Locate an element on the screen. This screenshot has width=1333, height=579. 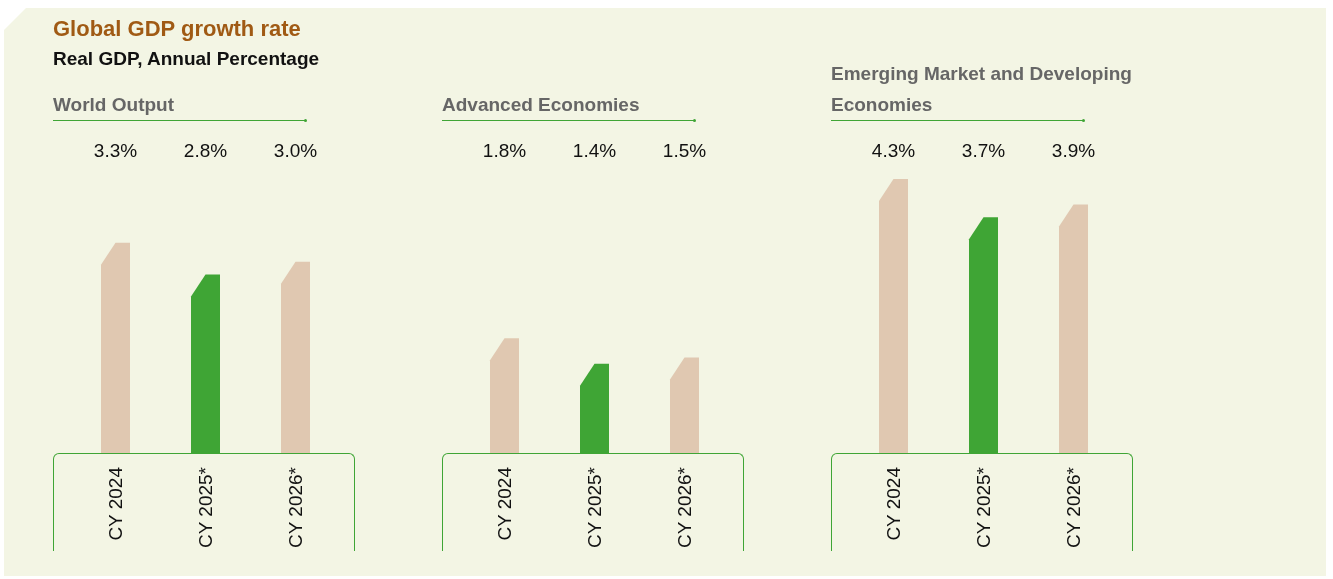
text: Real GDP, Annual Percentage is located at coordinates (186, 59).